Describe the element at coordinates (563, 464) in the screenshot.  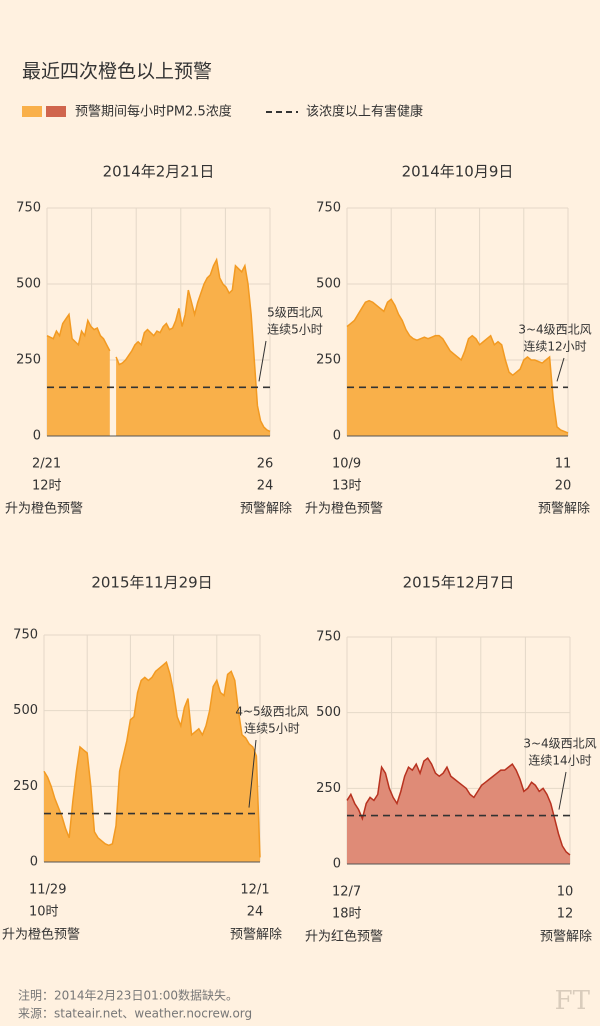
I see `x-end-label: 11` at that location.